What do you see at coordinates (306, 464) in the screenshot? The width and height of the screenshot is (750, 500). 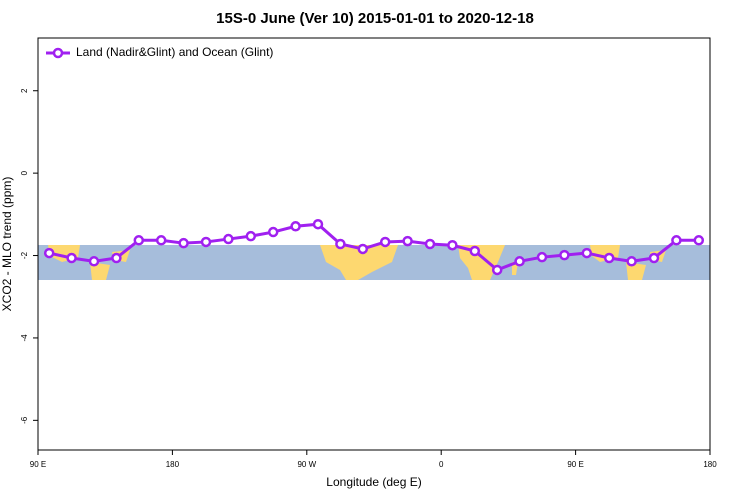 I see `x-tick-label: 90 W` at bounding box center [306, 464].